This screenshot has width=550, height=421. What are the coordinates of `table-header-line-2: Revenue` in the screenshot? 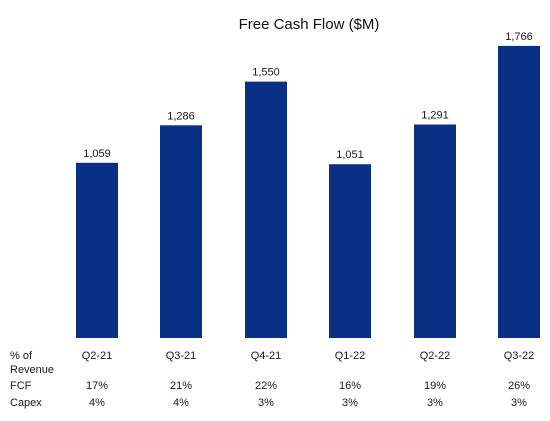 It's located at (32, 370).